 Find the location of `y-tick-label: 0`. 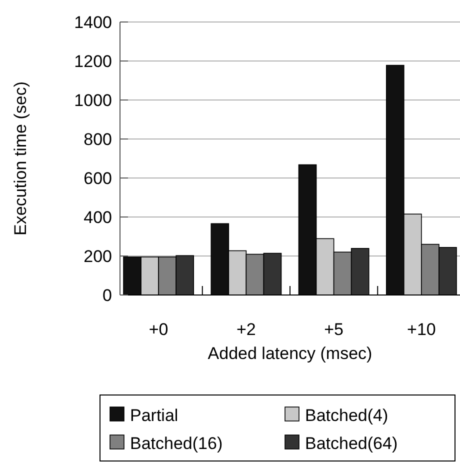

y-tick-label: 0 is located at coordinates (107, 295).